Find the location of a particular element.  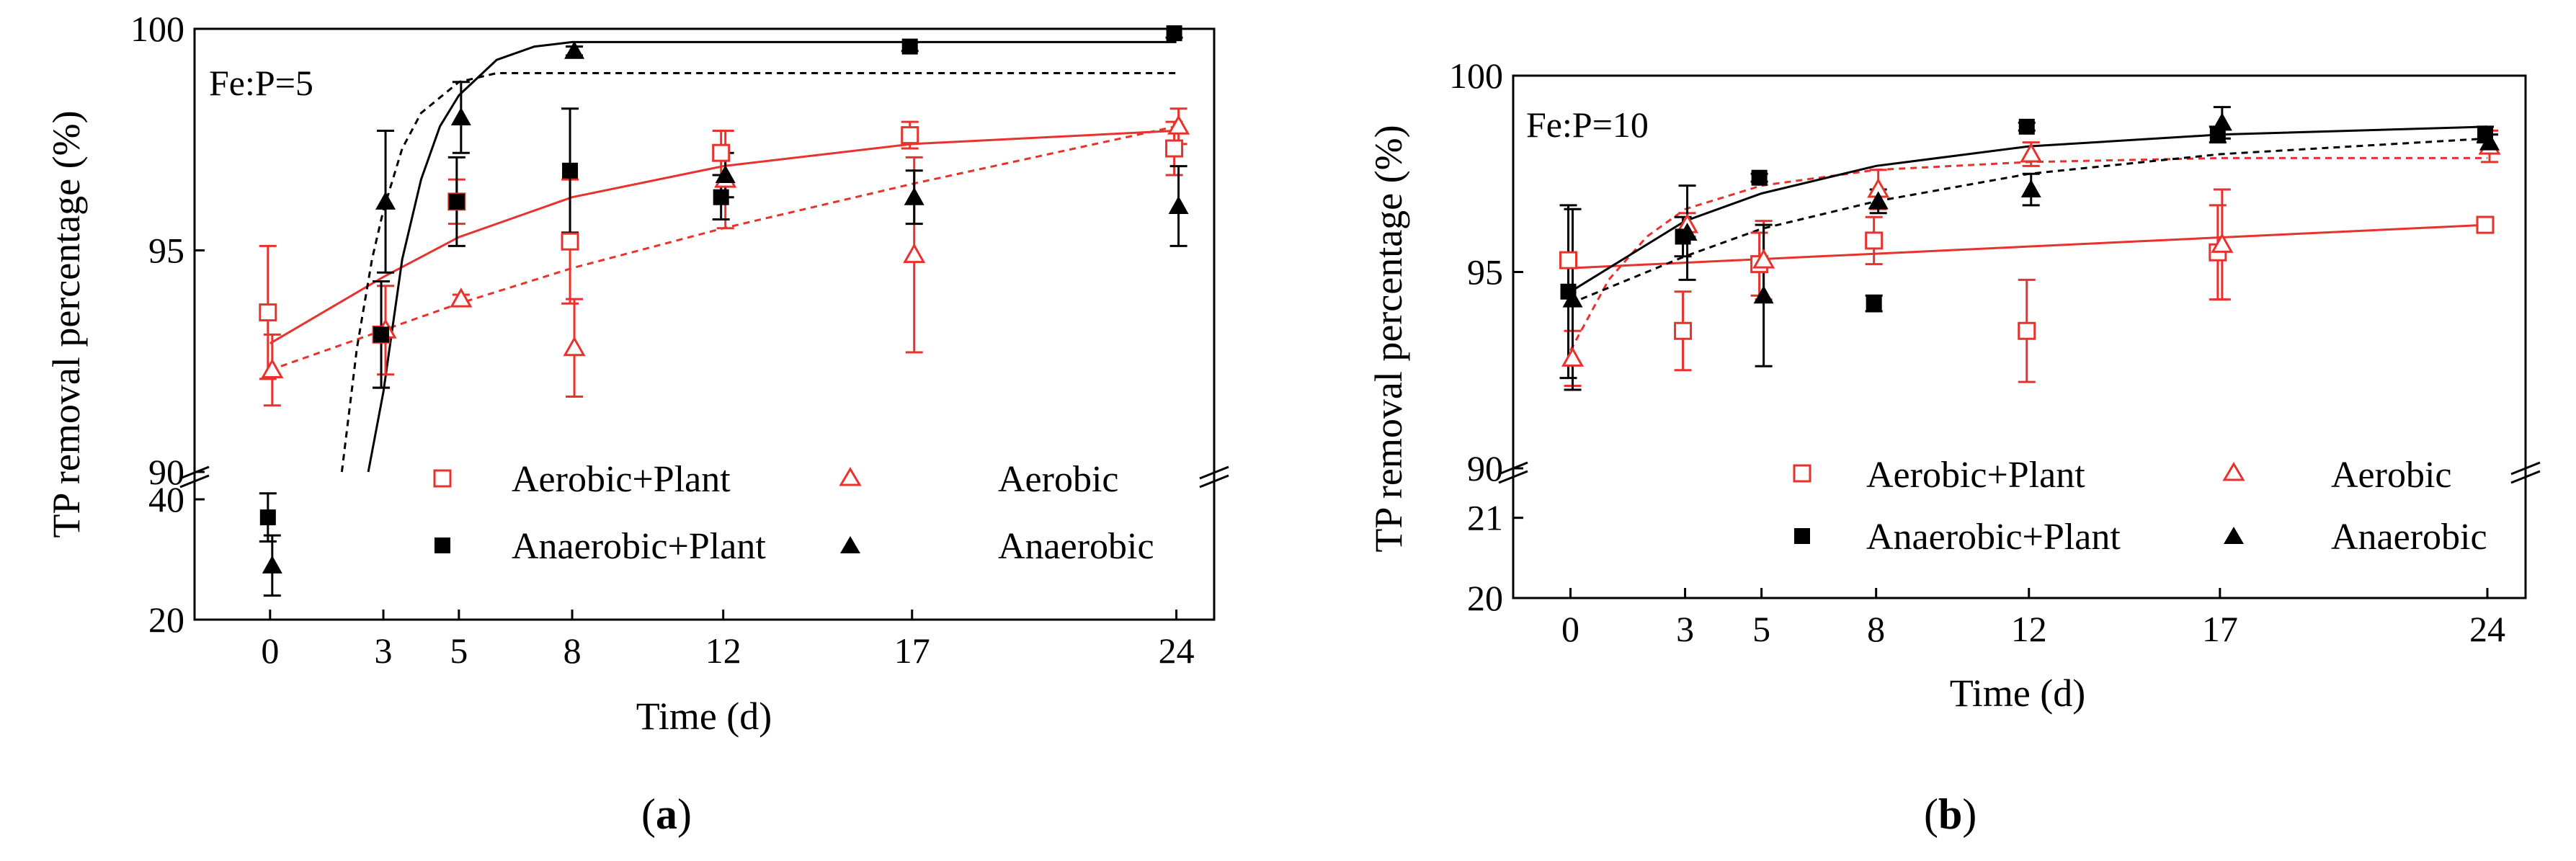

axis-break-right-a is located at coordinates (1214, 472).